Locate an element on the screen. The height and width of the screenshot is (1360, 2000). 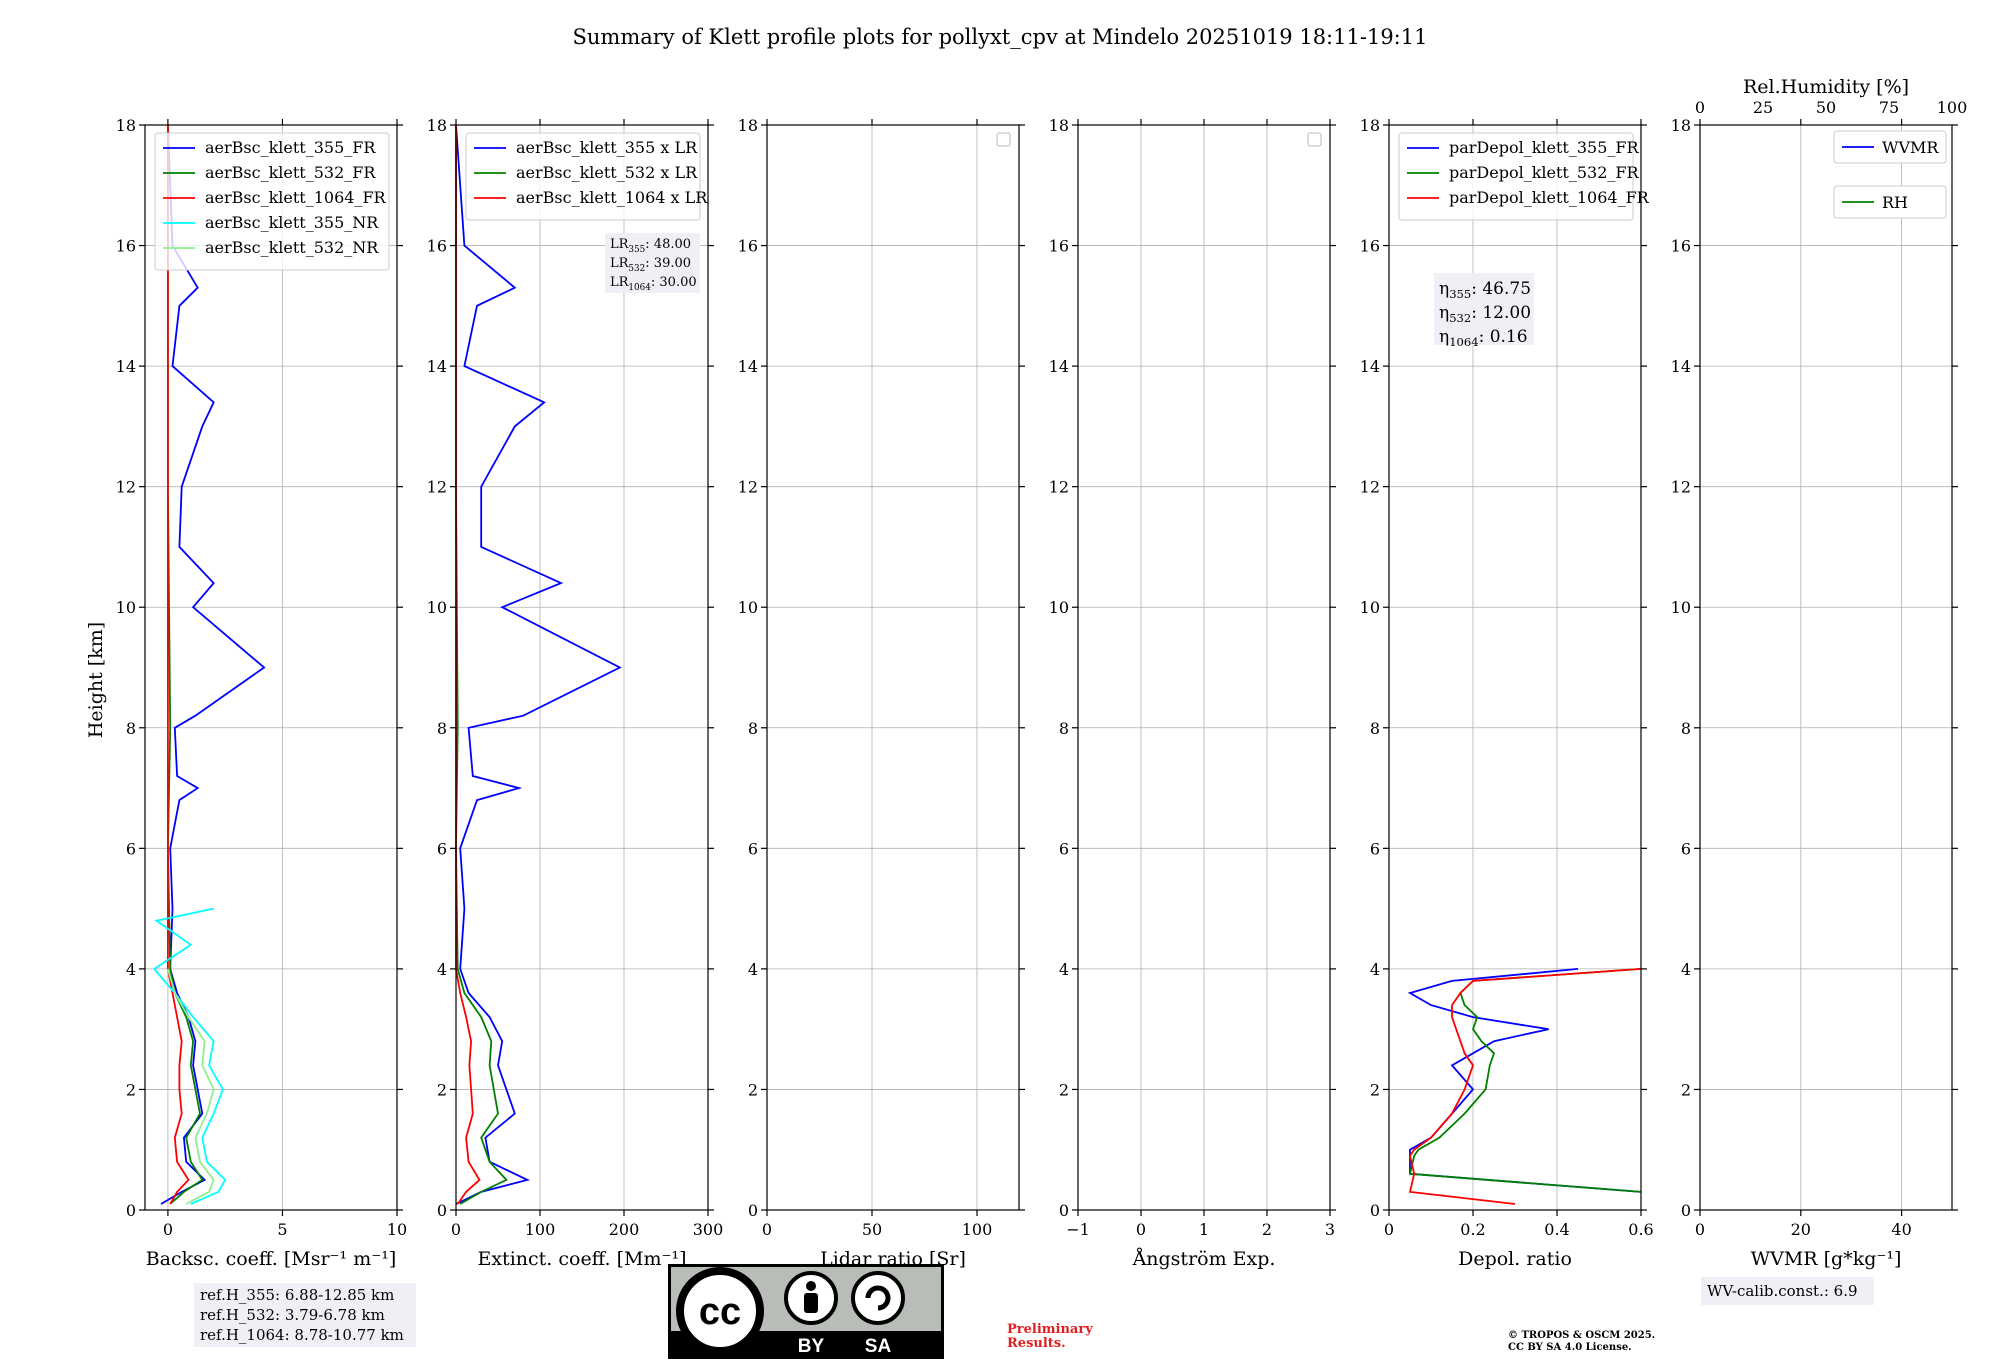
sa-icon is located at coordinates (878, 1298).